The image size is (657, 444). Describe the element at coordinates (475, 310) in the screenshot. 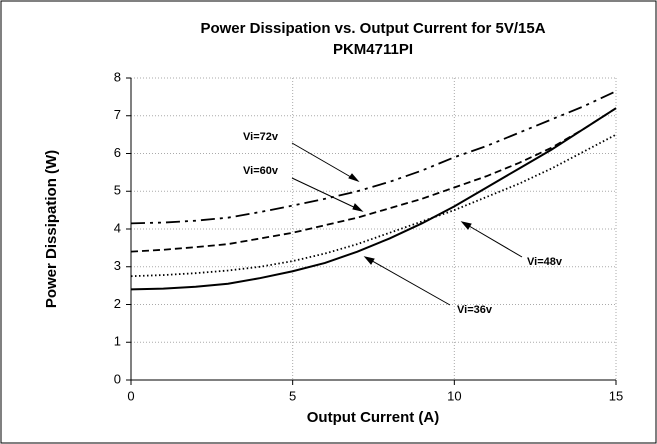

I see `series-label: Vi=36v` at that location.